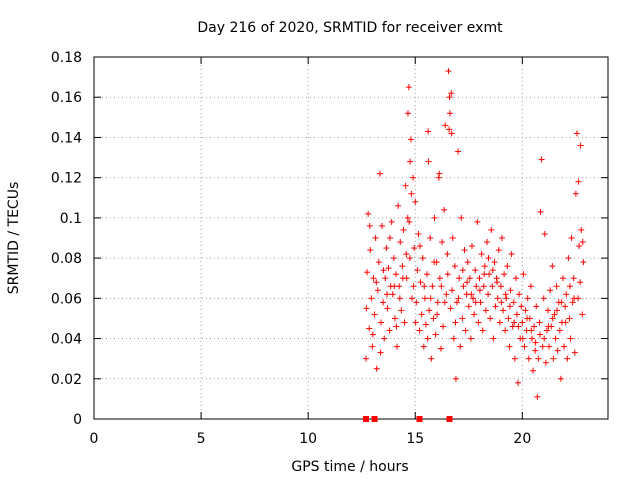 This screenshot has width=640, height=480. I want to click on x-tick-label: 10, so click(308, 439).